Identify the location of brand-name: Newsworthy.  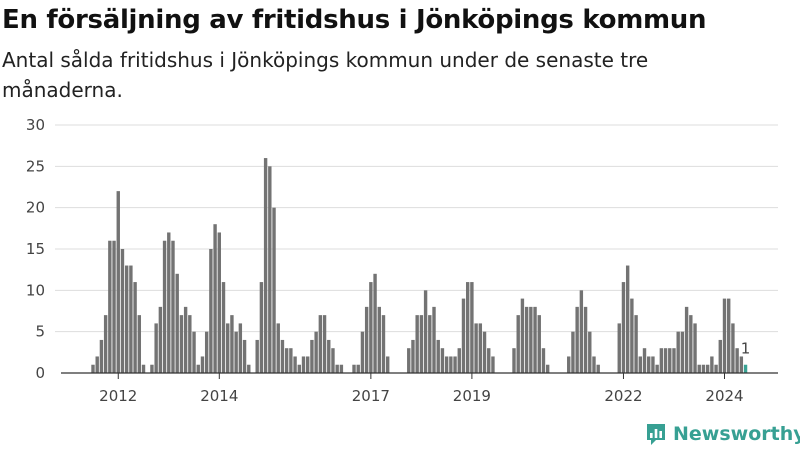
(736, 434).